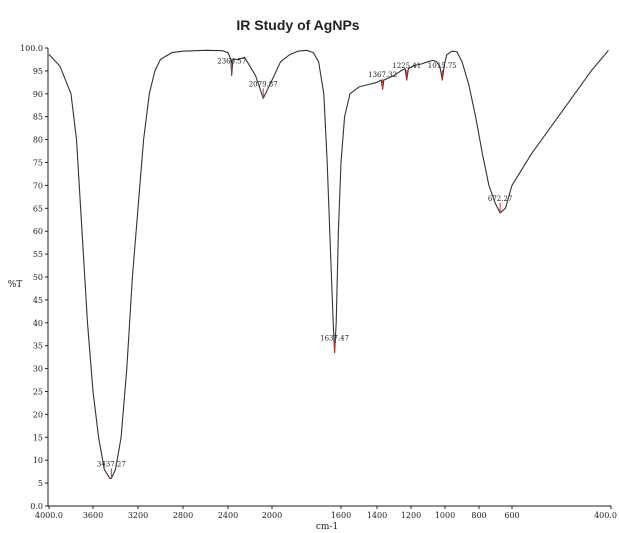  Describe the element at coordinates (38, 369) in the screenshot. I see `y-tick-label: 30` at that location.